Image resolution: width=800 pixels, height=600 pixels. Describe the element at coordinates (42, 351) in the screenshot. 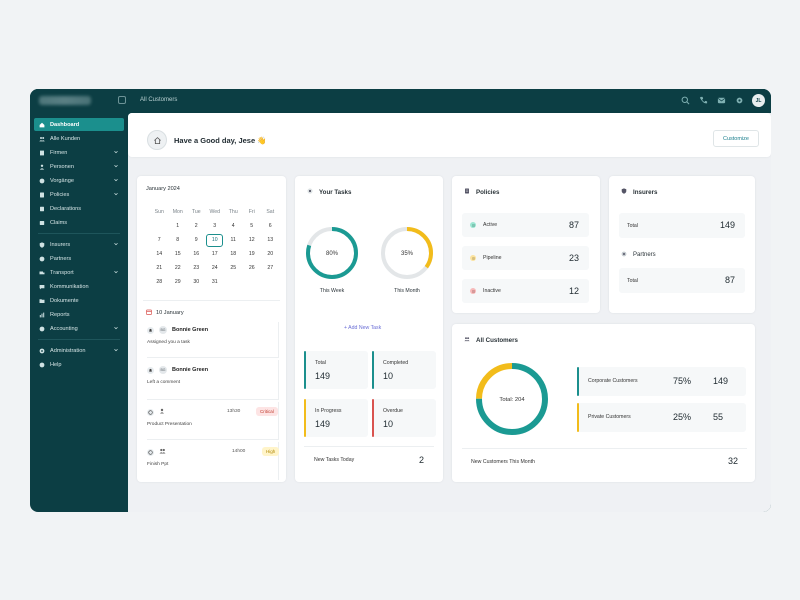

I see `gear-icon` at that location.